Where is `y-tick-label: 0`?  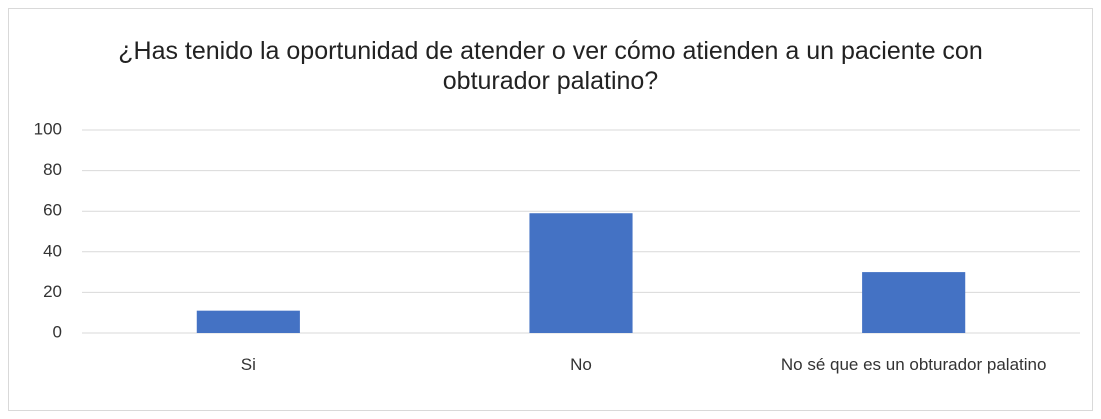 y-tick-label: 0 is located at coordinates (57, 331).